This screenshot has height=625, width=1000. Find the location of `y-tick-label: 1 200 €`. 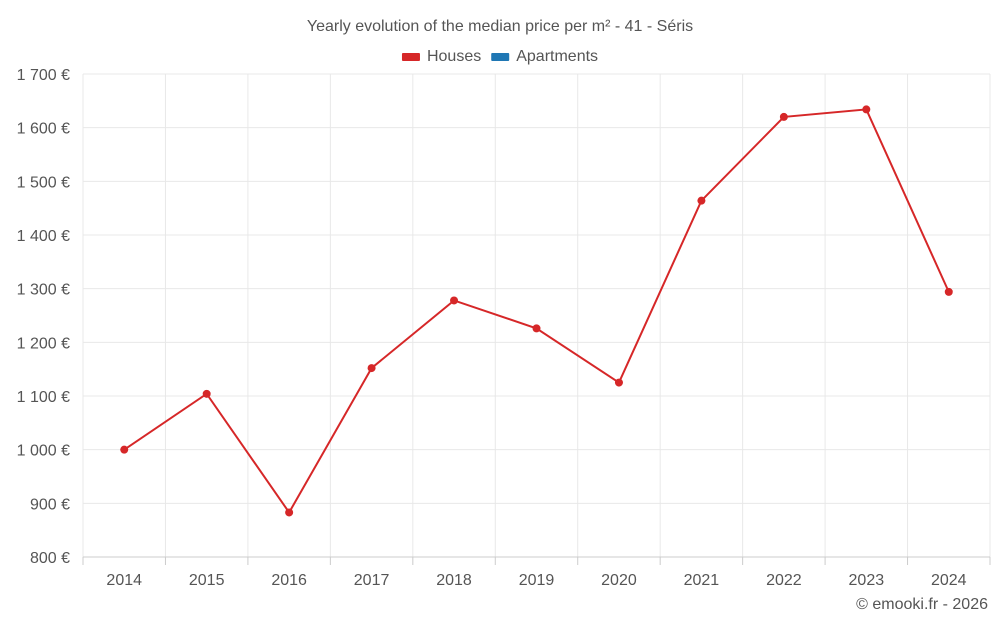

y-tick-label: 1 200 € is located at coordinates (43, 343).